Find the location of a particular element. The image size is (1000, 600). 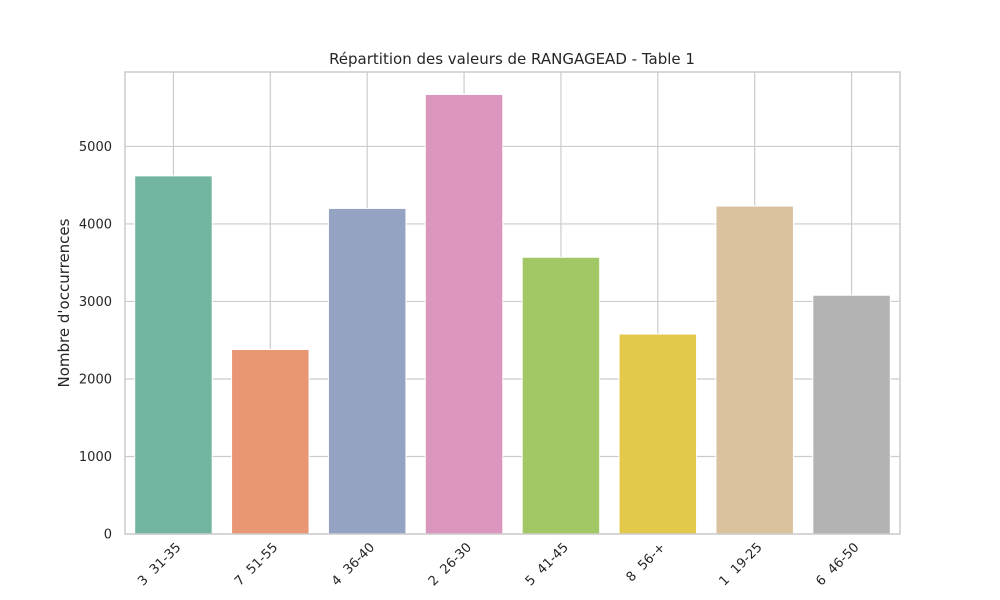

x-tick-label: 6 46-50 is located at coordinates (837, 564).